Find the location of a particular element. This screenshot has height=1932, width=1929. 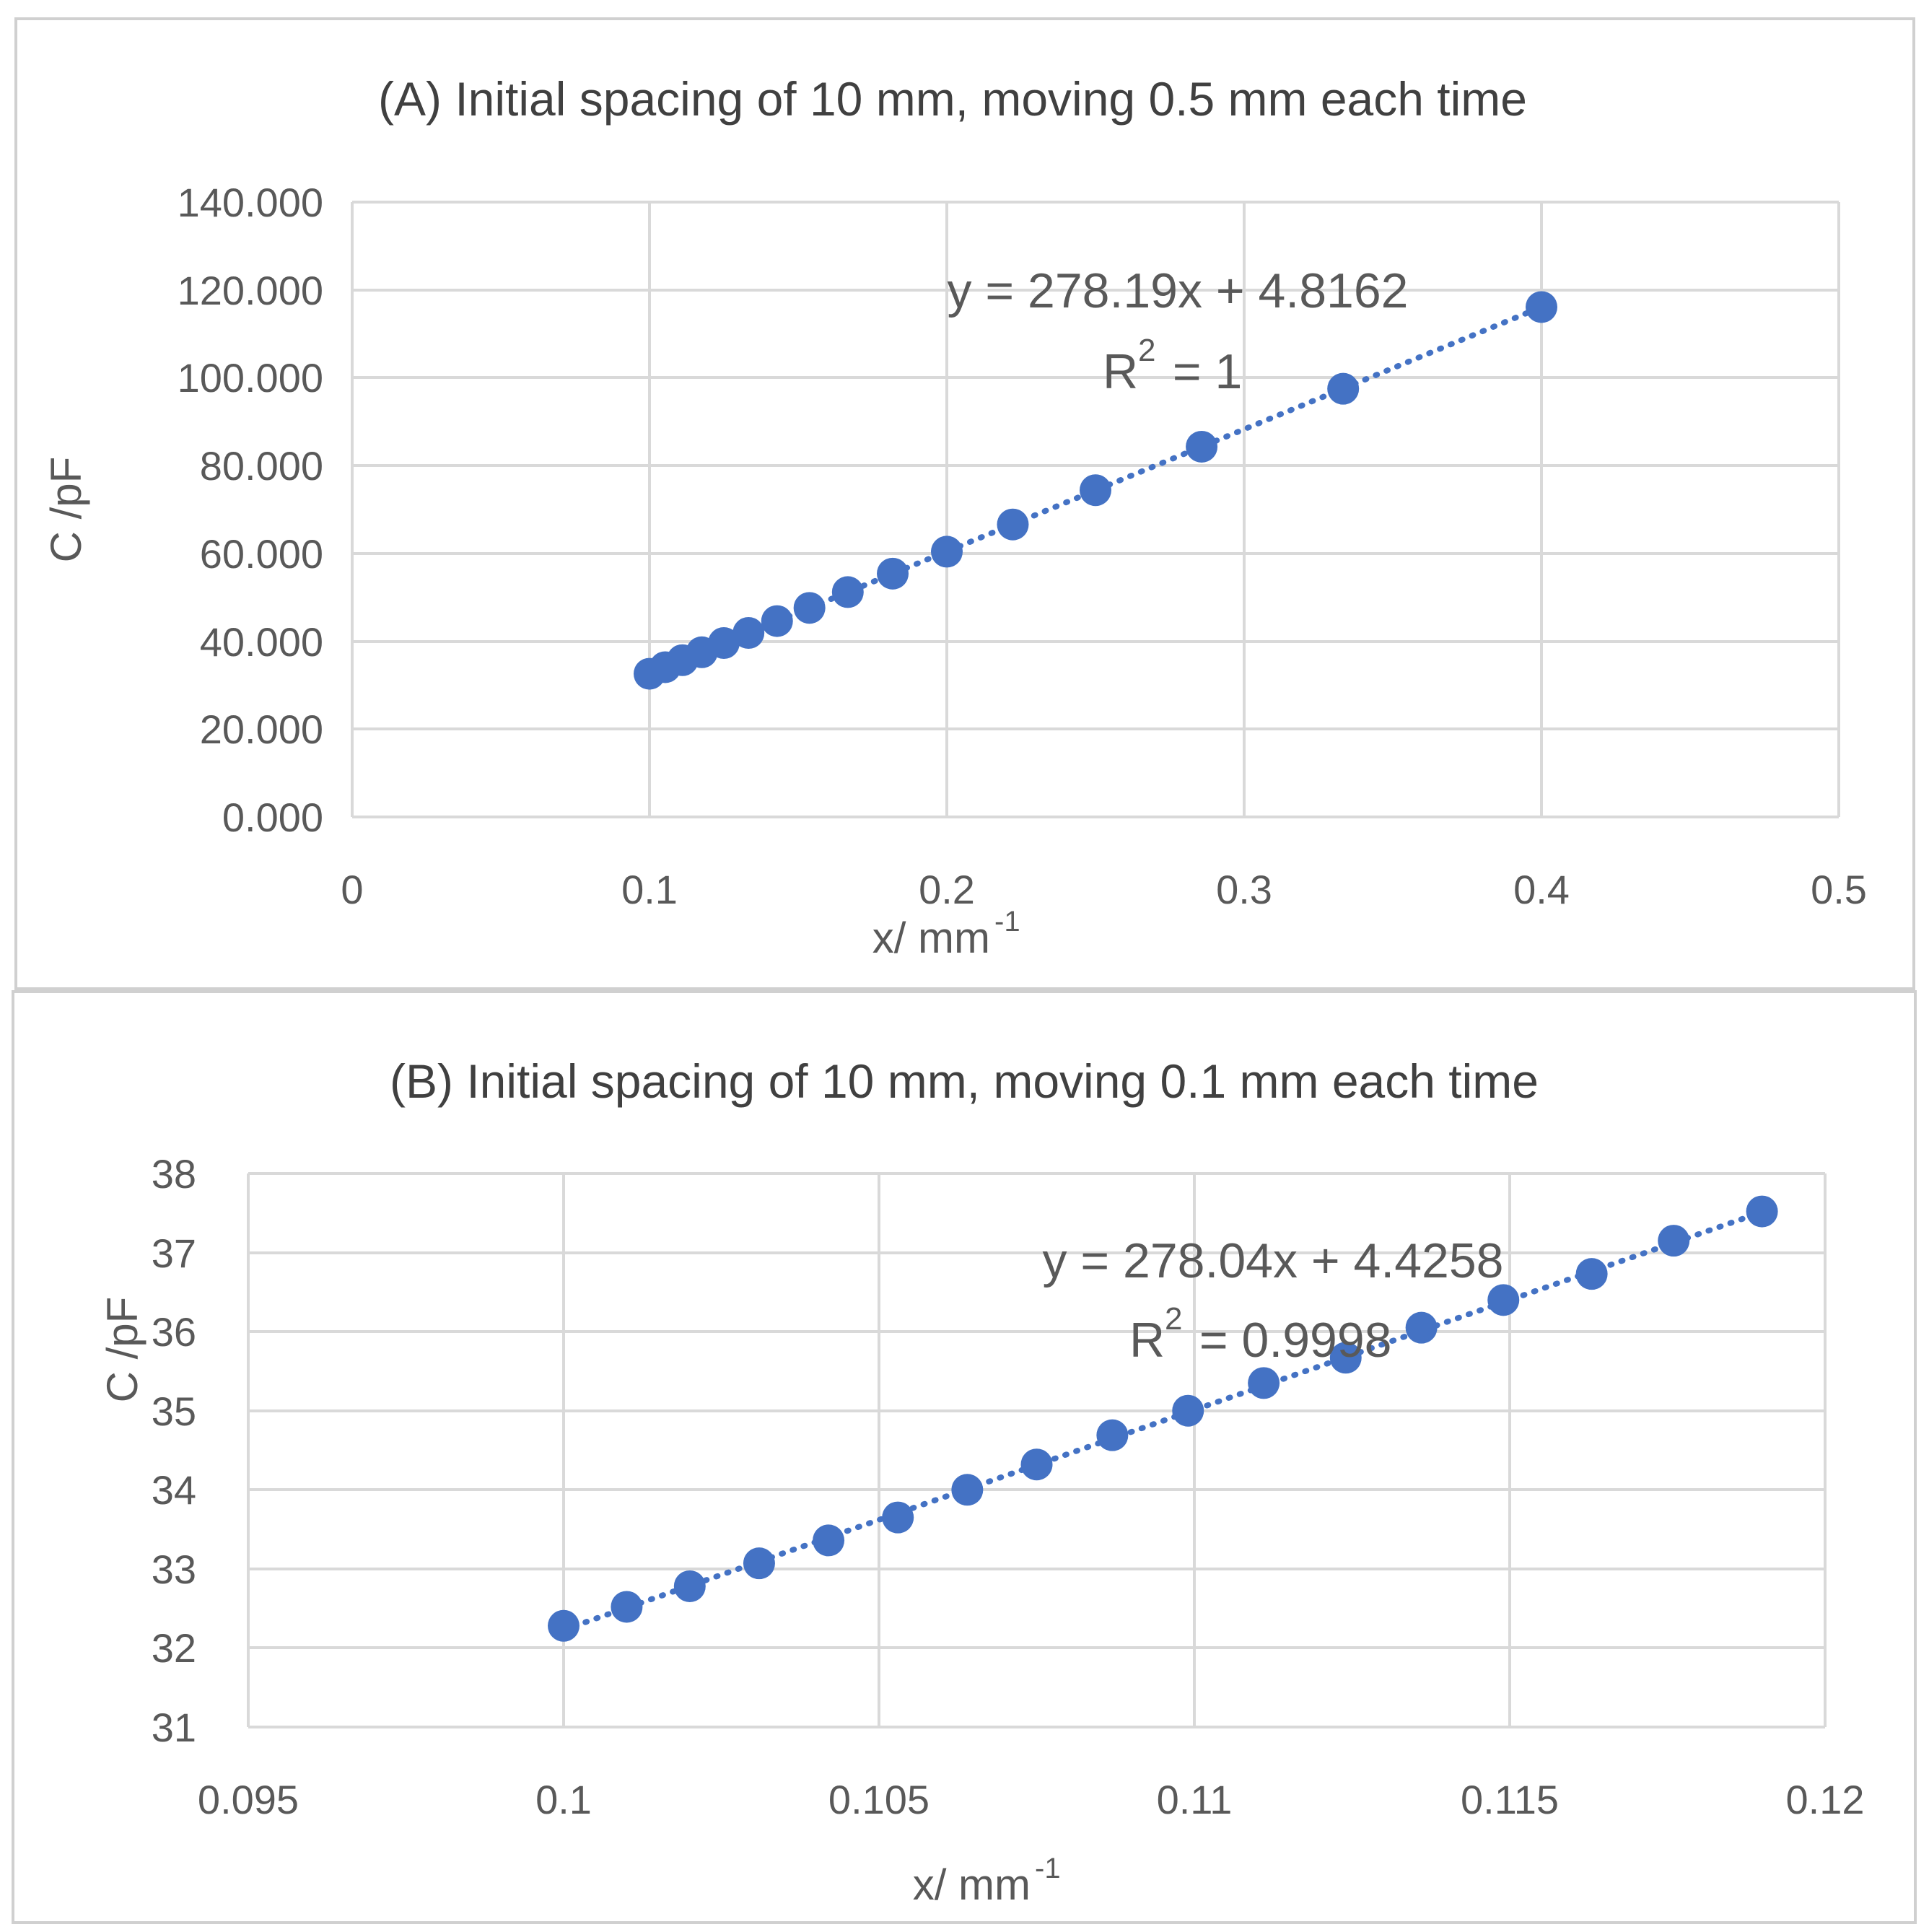

panel-b-equation: y = 278.04x + 4.4258 is located at coordinates (1273, 1260).